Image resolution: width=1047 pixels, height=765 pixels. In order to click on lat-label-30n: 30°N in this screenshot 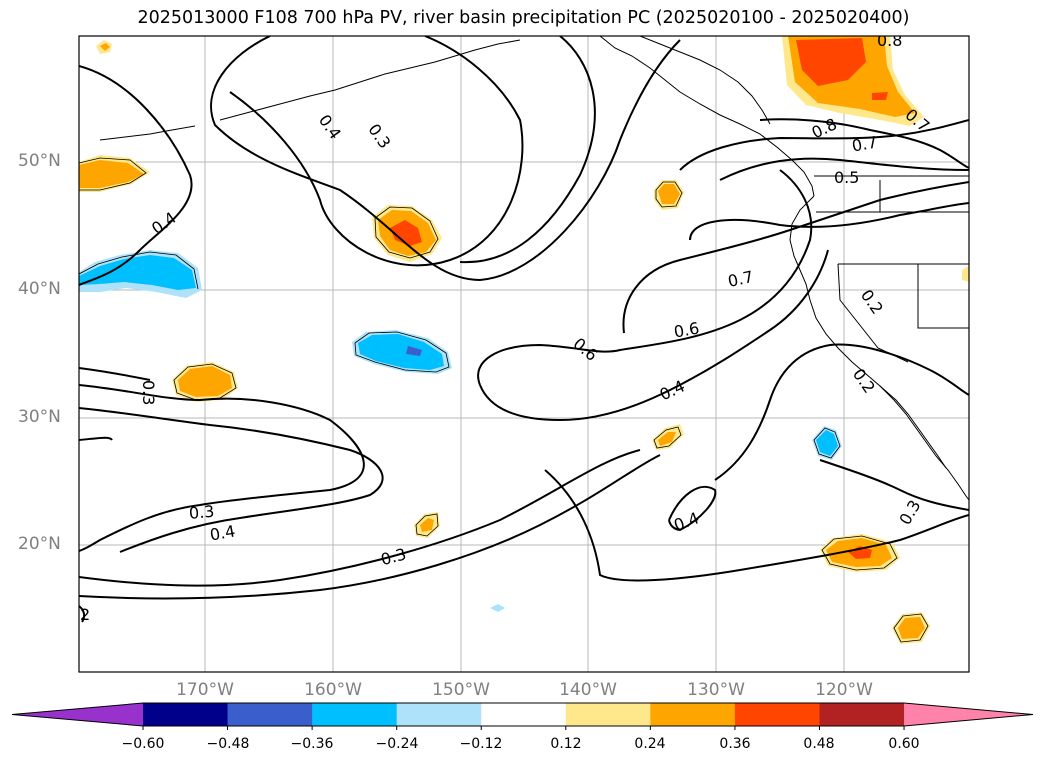, I will do `click(39, 417)`.